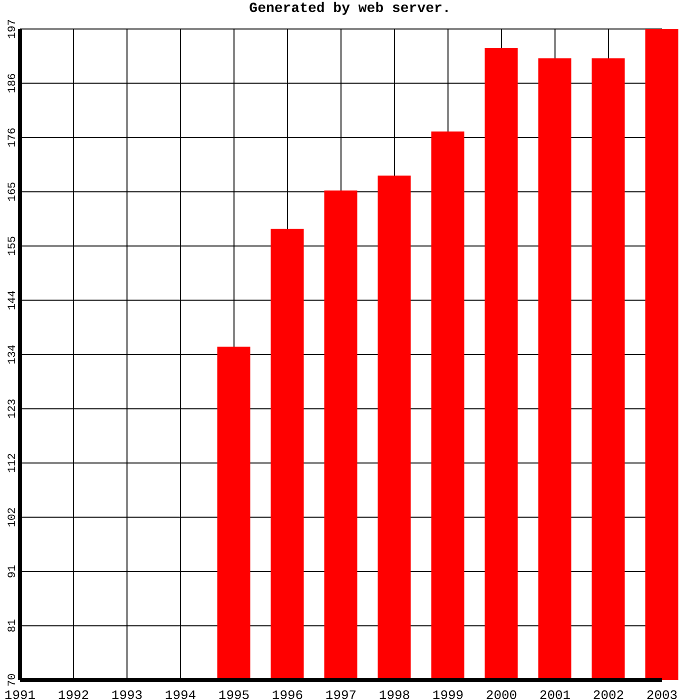  Describe the element at coordinates (350, 9) in the screenshot. I see `chart-title: Generated by web server.` at that location.